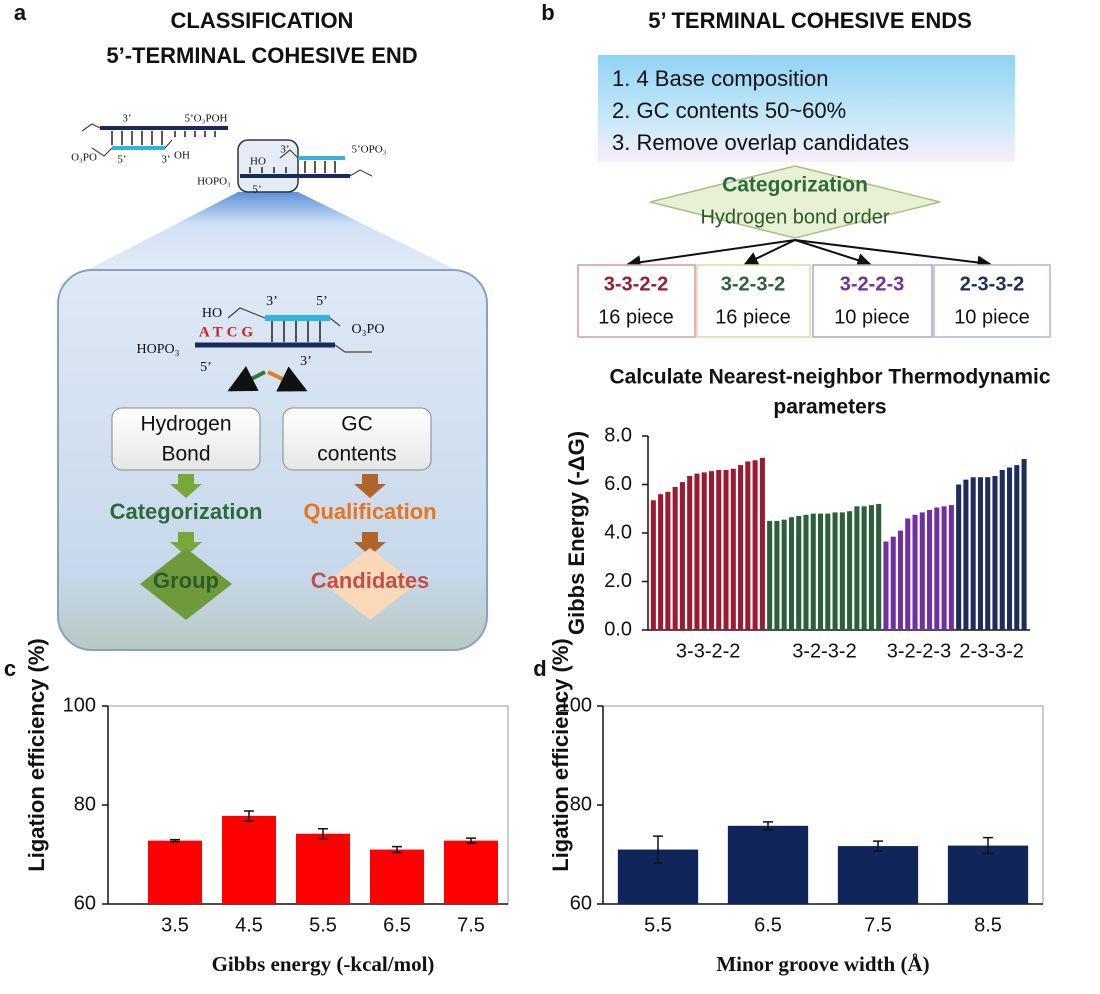 The image size is (1100, 994). Describe the element at coordinates (539, 668) in the screenshot. I see `panel-label: d` at that location.